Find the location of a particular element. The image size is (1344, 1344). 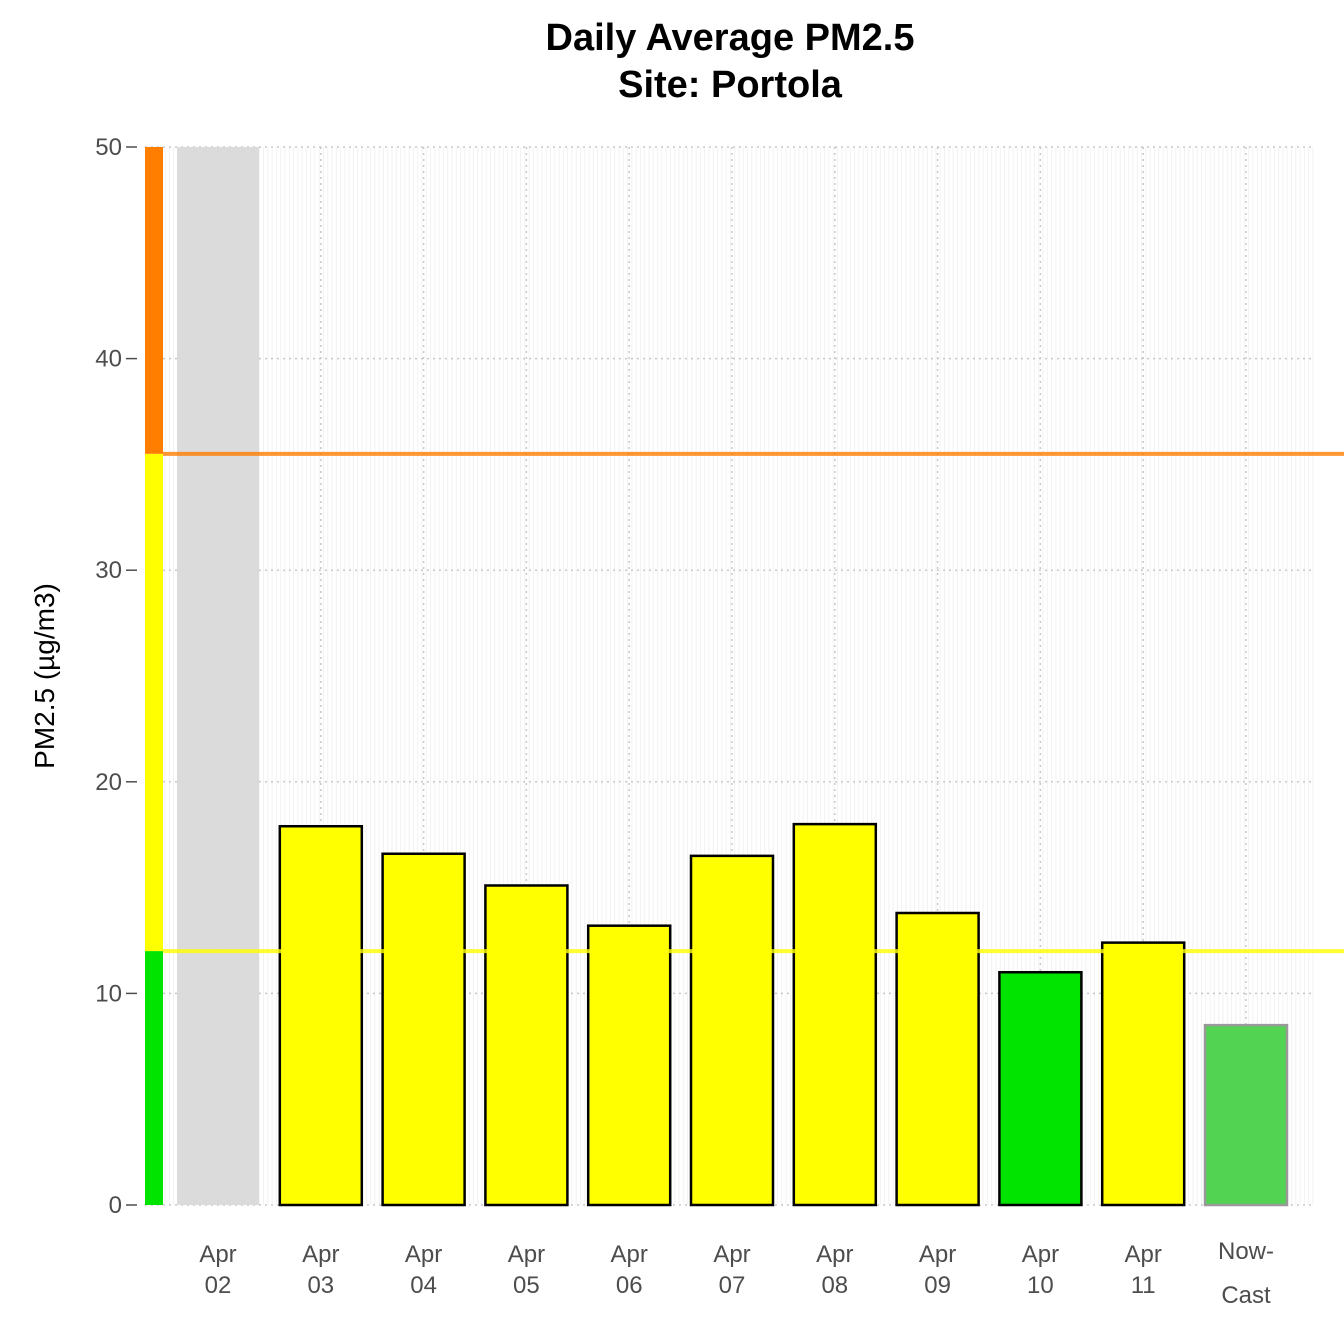

x-tick-label: 09 is located at coordinates (937, 1285).